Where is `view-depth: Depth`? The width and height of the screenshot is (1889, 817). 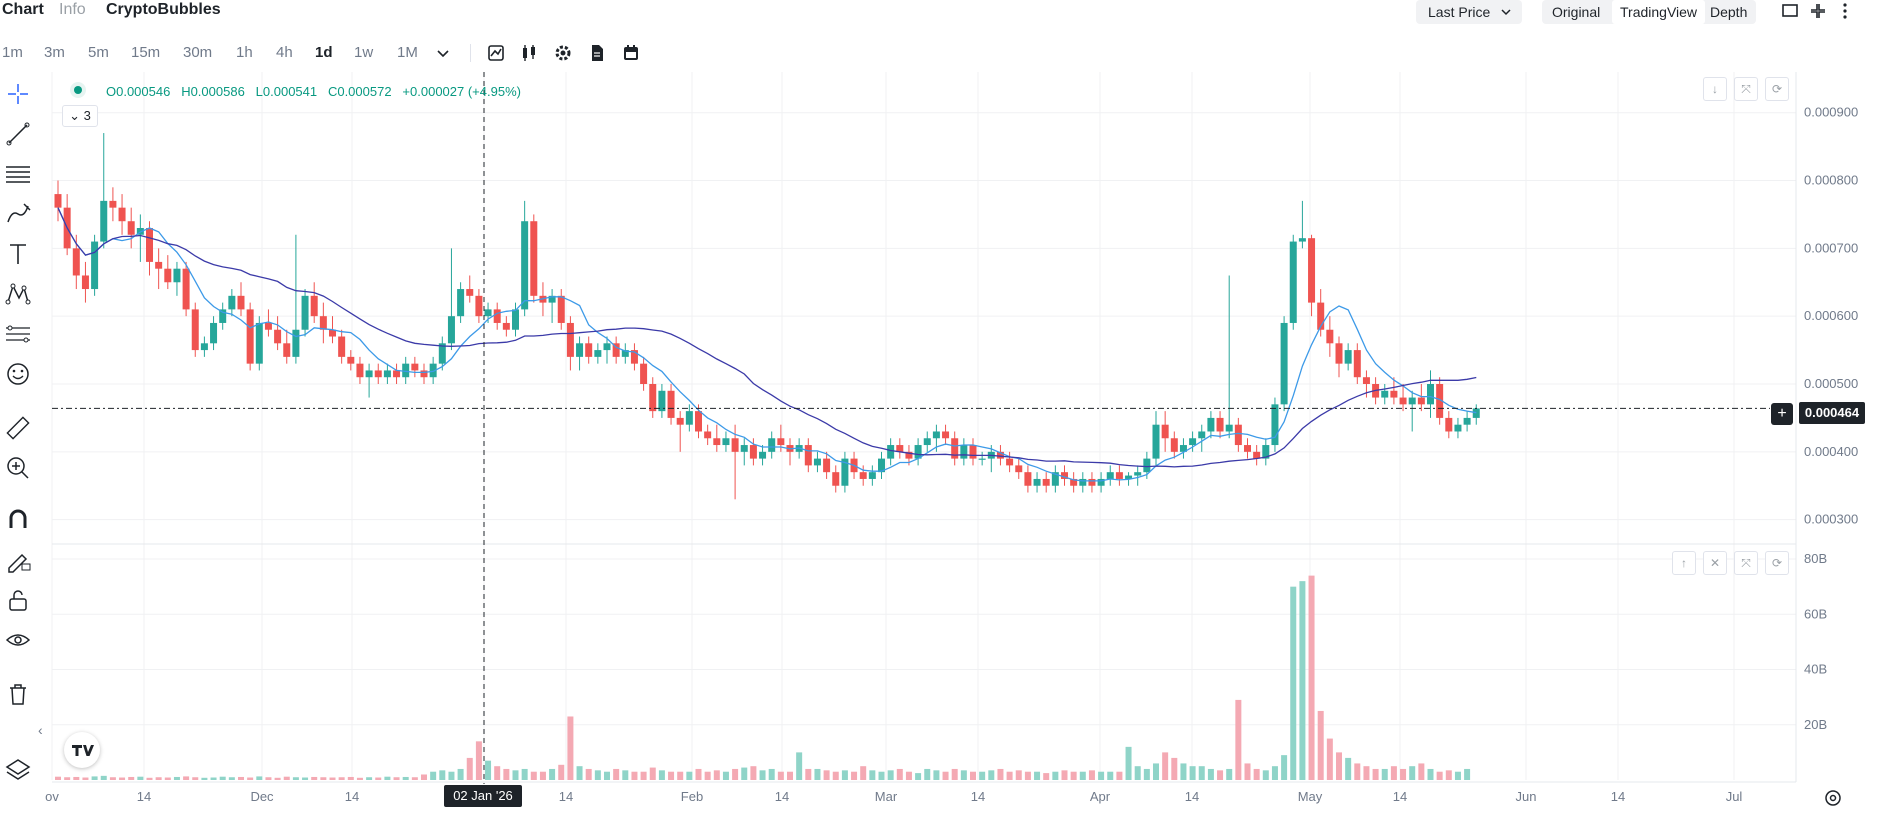
view-depth: Depth is located at coordinates (1729, 12).